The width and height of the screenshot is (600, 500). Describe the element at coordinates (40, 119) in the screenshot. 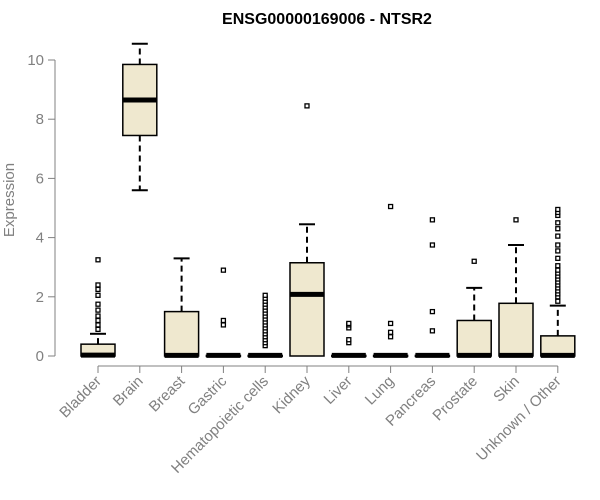

I see `y-tick-label: 8` at that location.